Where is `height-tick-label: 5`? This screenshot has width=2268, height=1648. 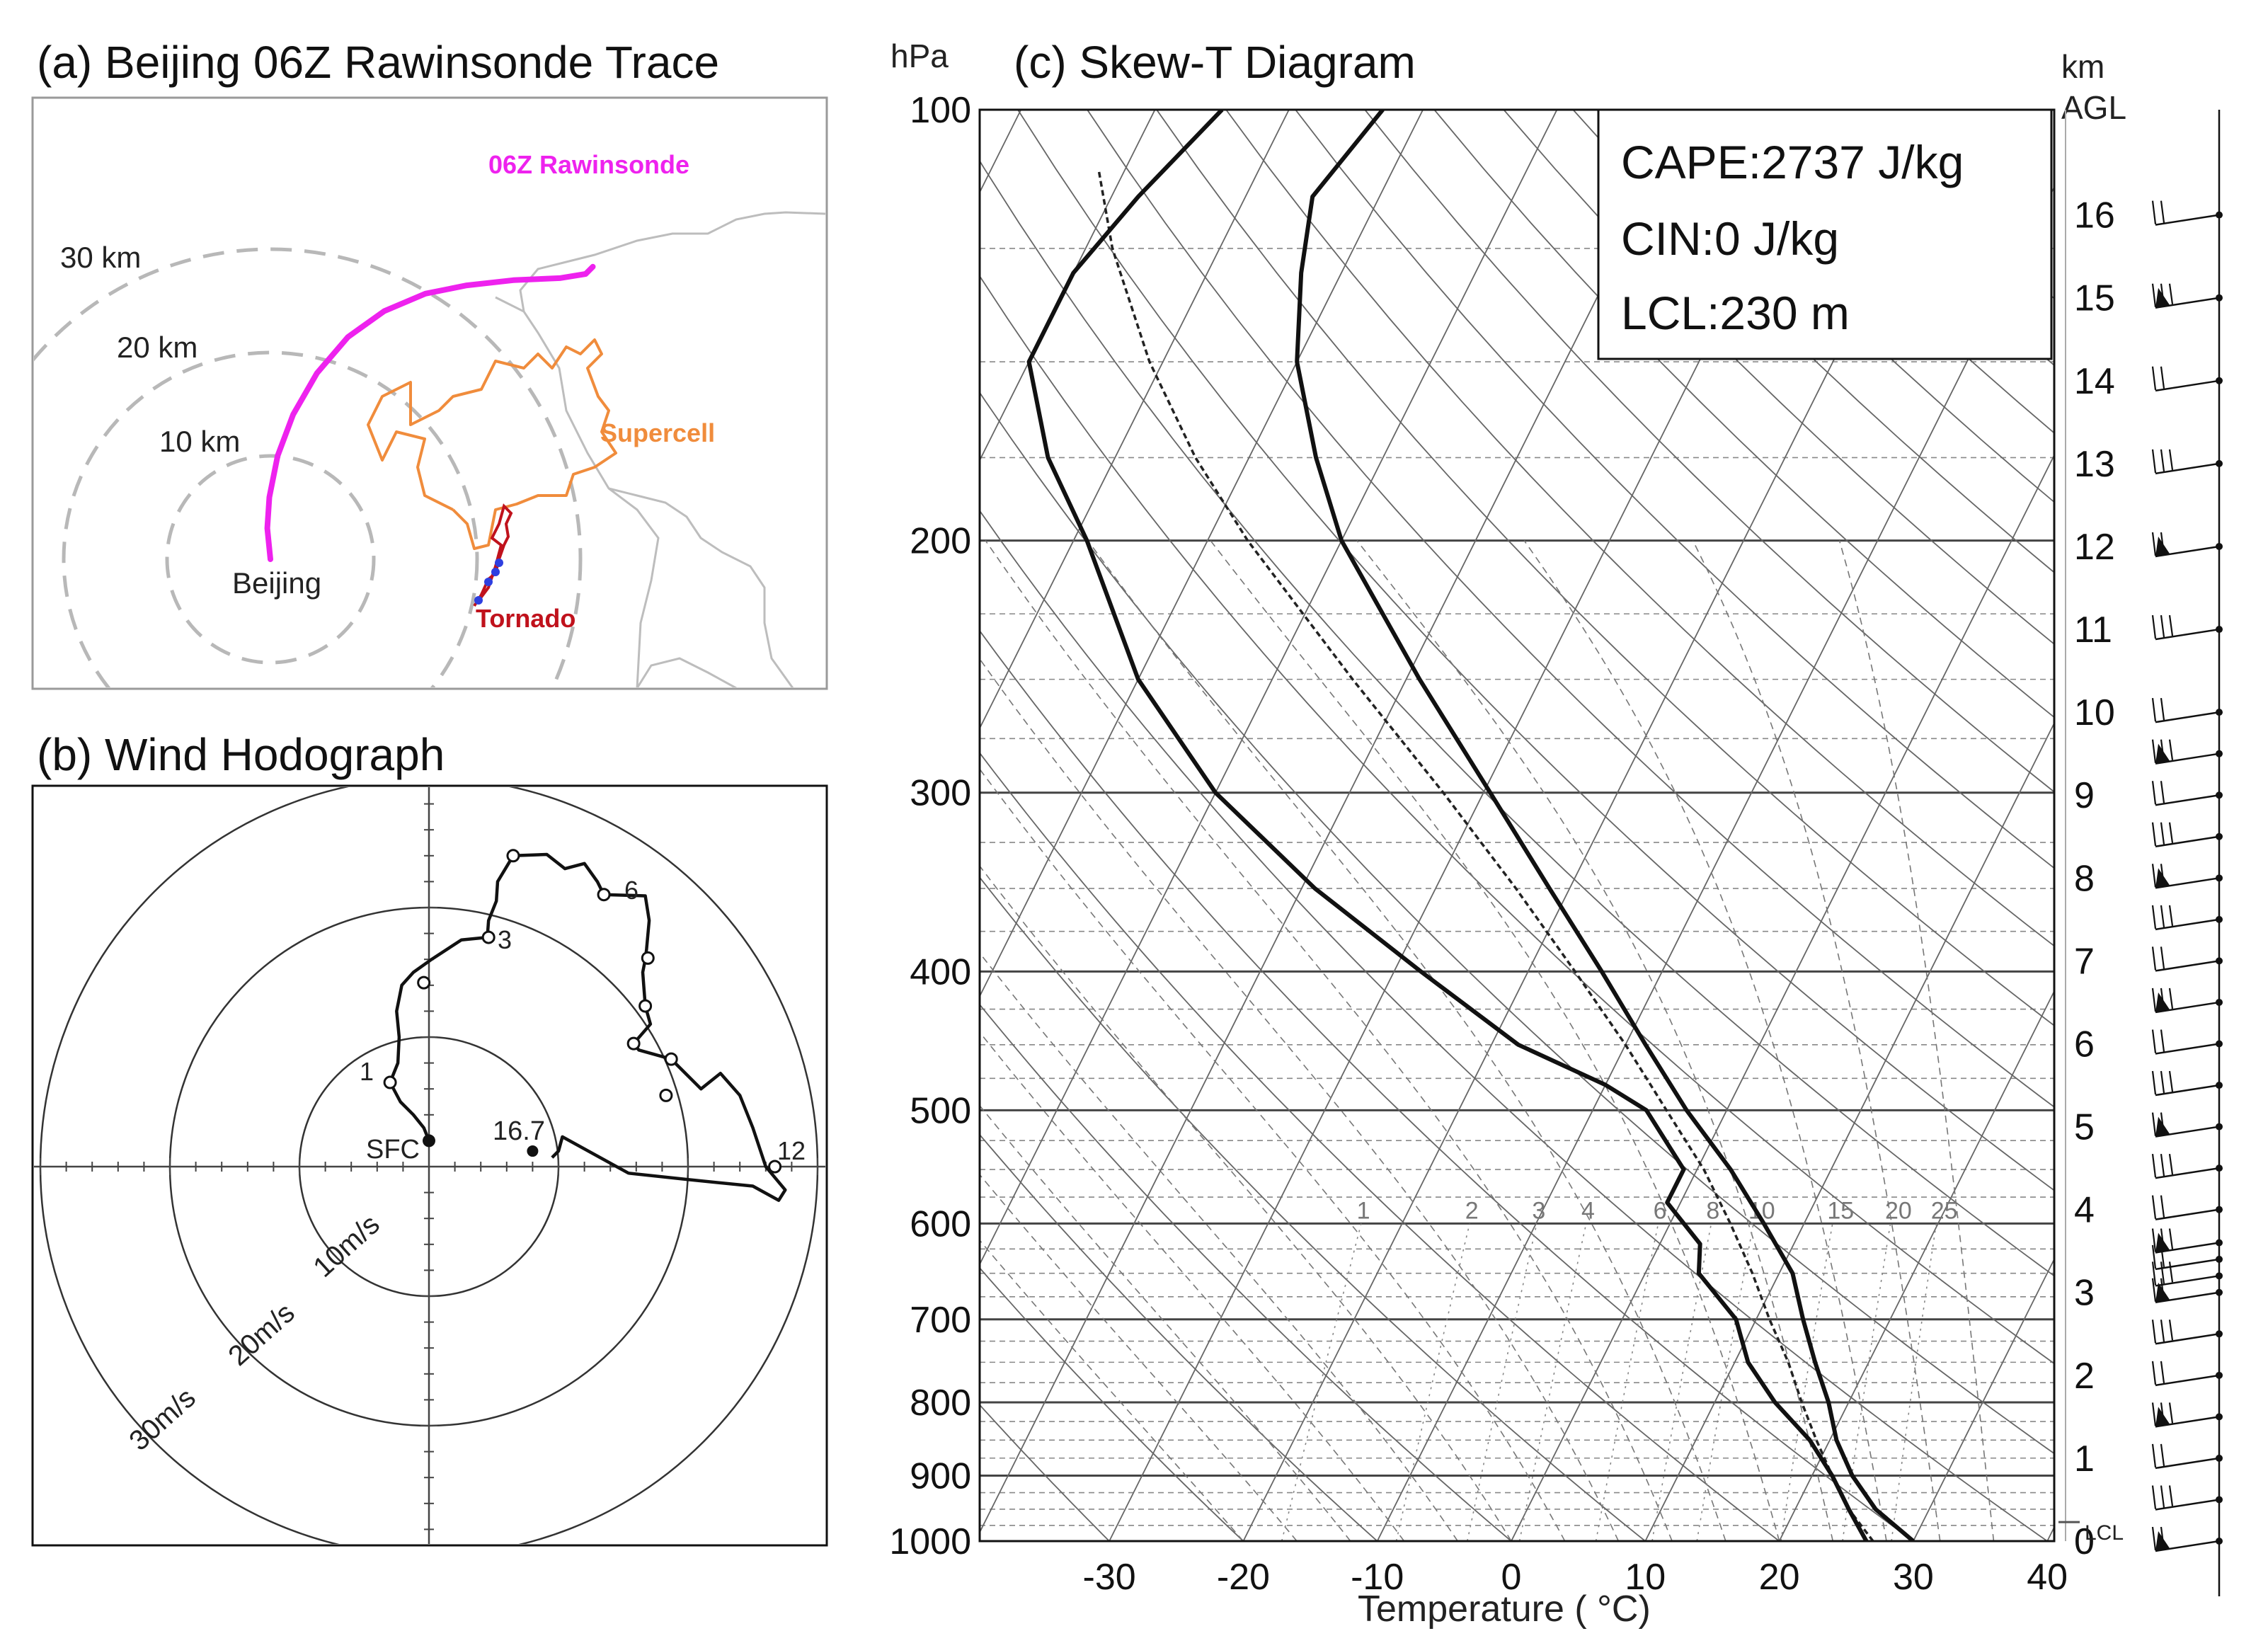
height-tick-label: 5 is located at coordinates (2084, 1128).